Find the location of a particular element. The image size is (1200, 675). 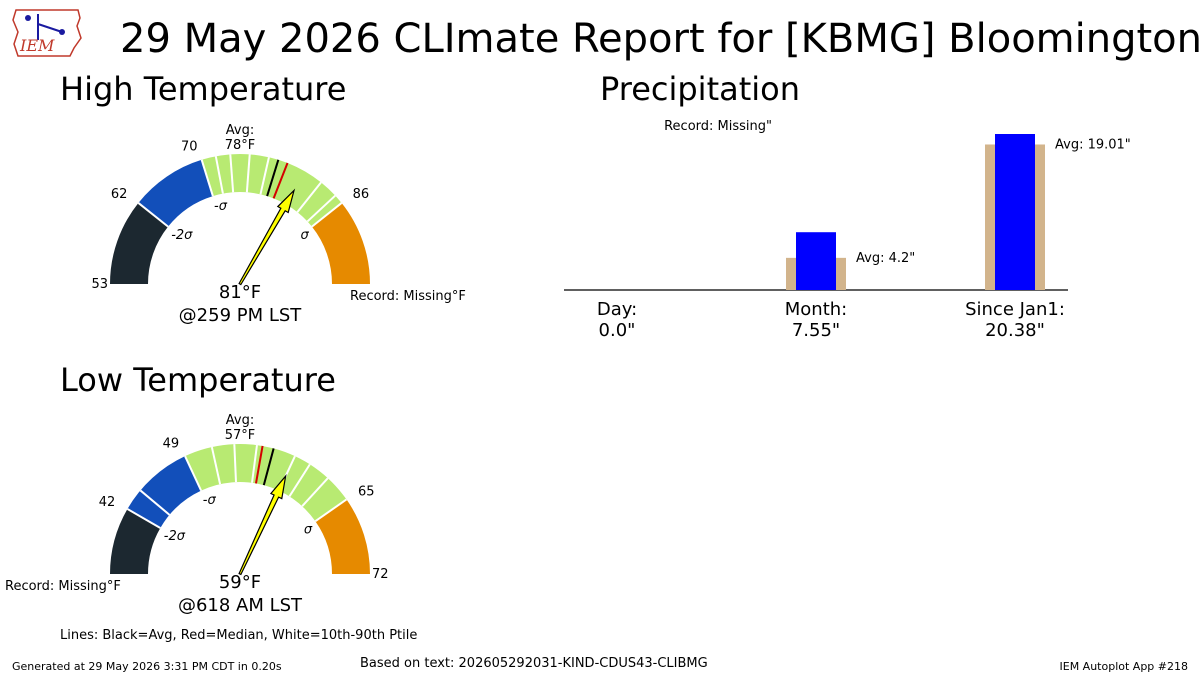

ytd-avg-annotation: Avg: 19.01" is located at coordinates (1093, 144).